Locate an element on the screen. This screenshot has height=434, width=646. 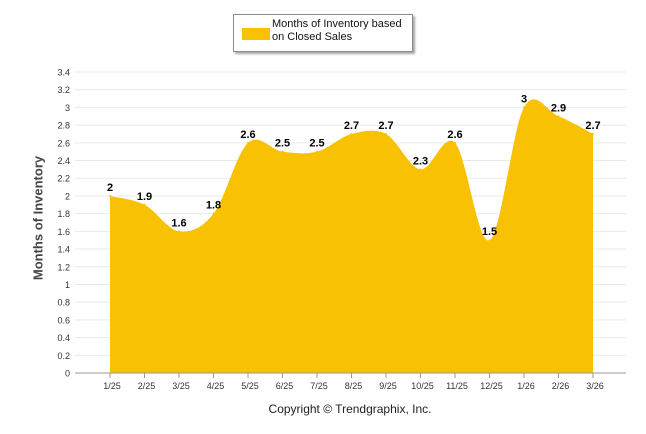
legend-swatch is located at coordinates (256, 34).